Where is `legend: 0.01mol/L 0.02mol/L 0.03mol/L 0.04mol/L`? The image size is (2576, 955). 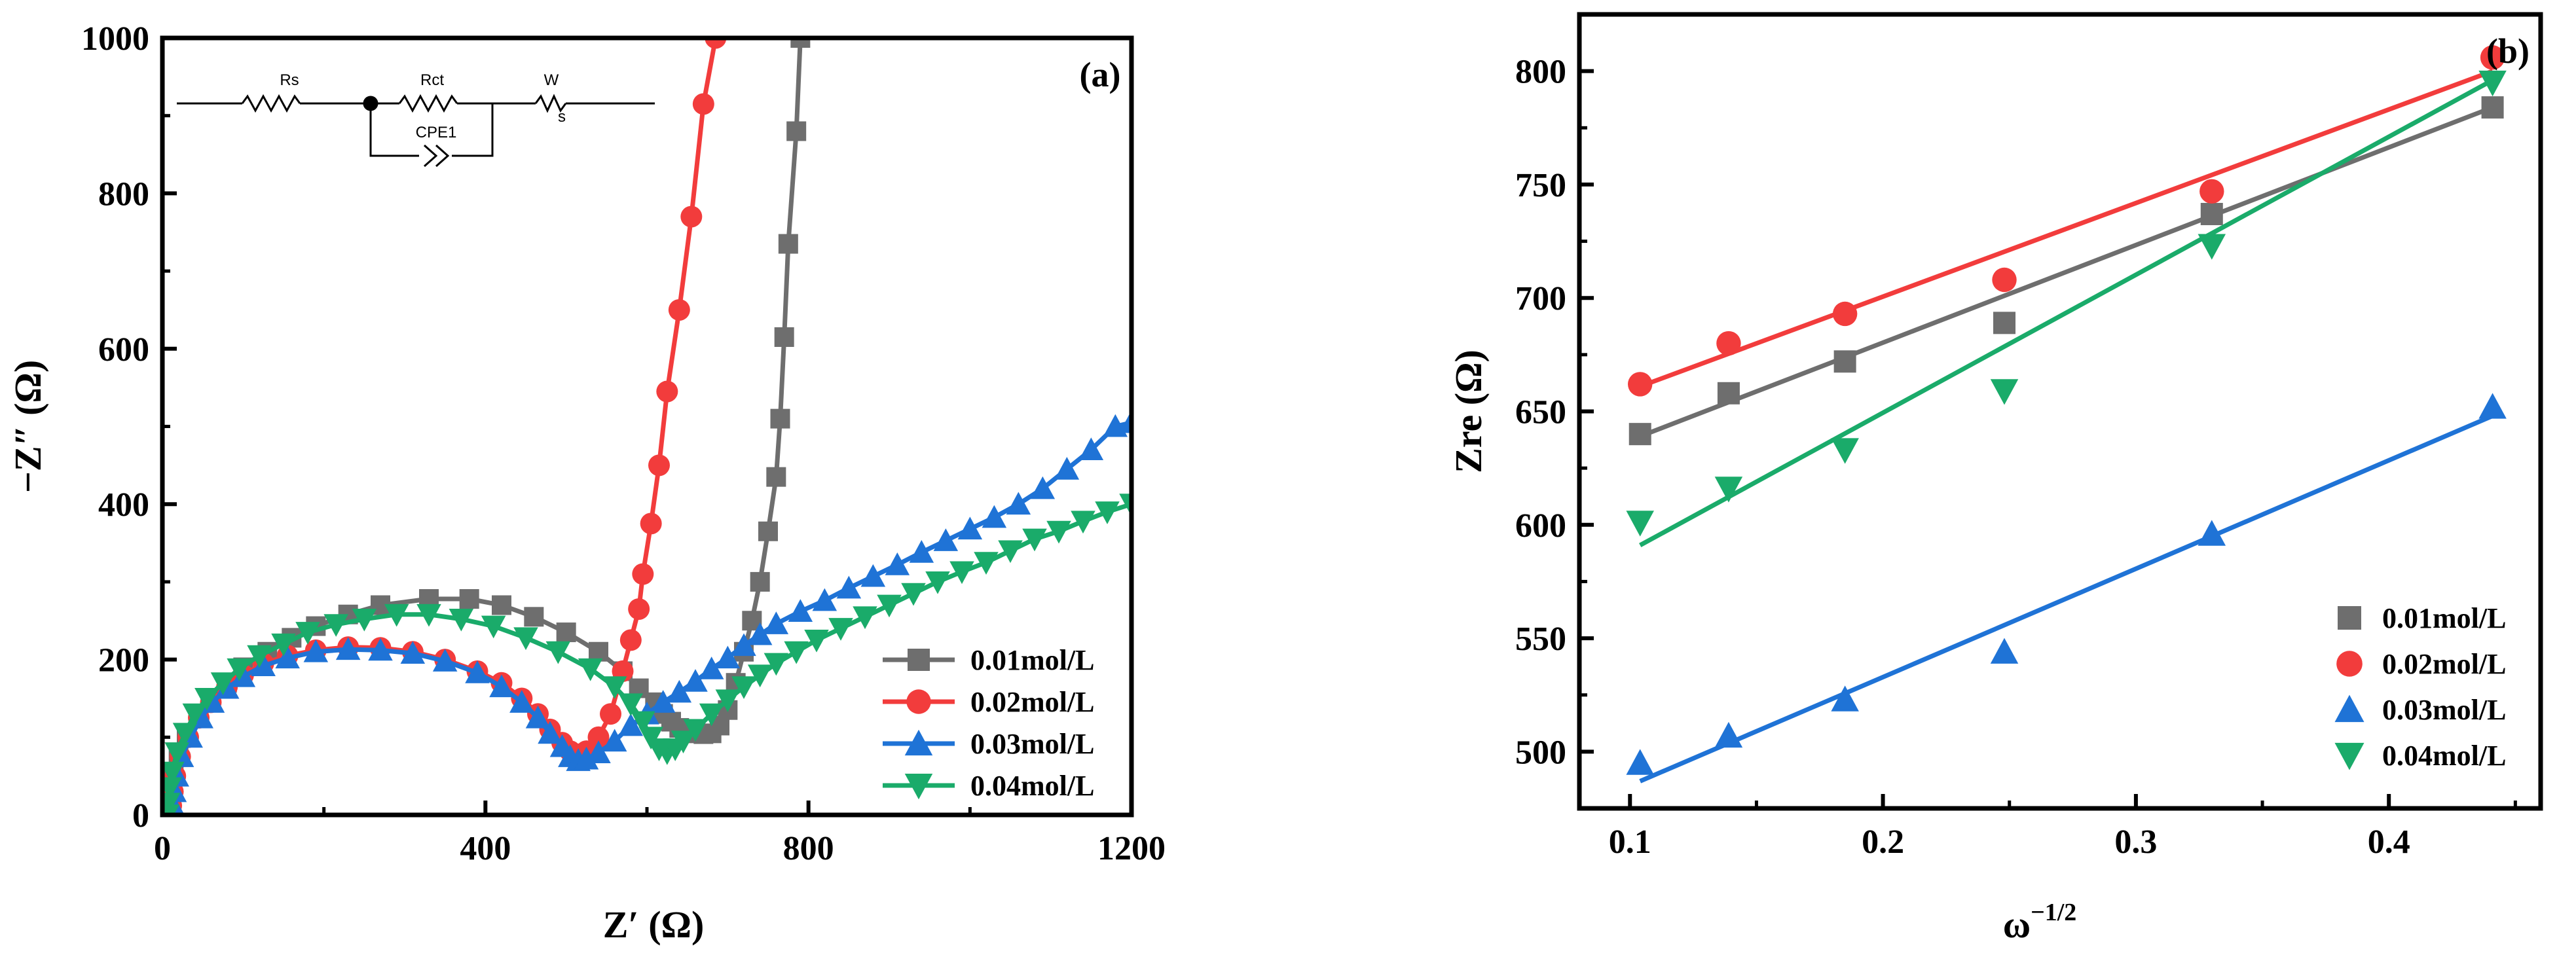
legend: 0.01mol/L 0.02mol/L 0.03mol/L 0.04mol/L is located at coordinates (2420, 687).